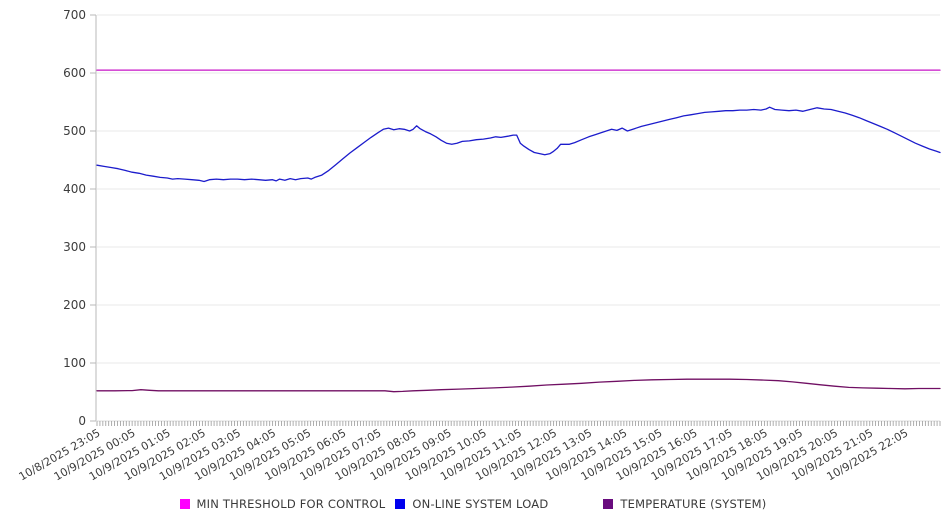 The height and width of the screenshot is (526, 946). I want to click on x-minor-ticks, so click(518, 423).